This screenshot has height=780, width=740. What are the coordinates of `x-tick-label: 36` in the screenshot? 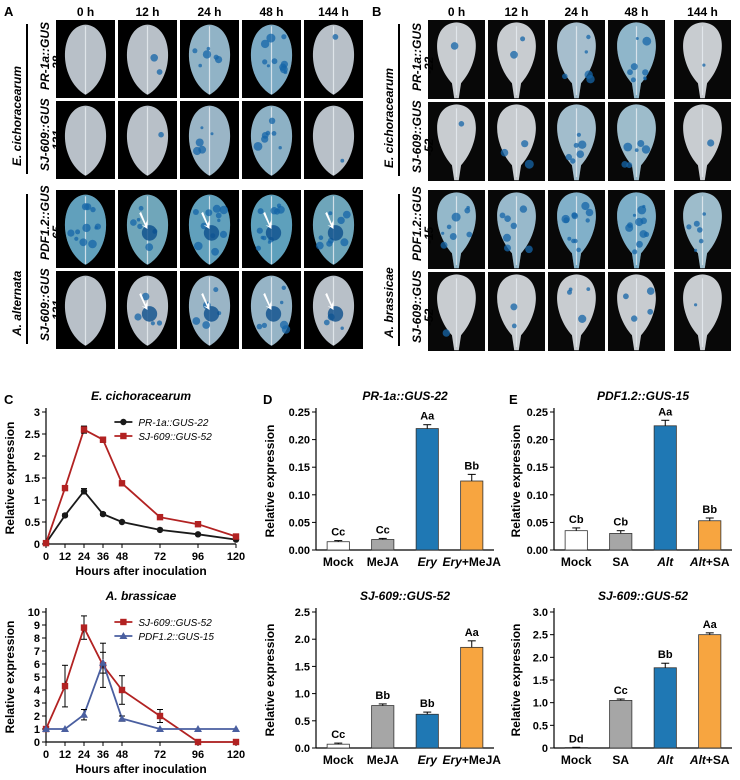 It's located at (103, 755).